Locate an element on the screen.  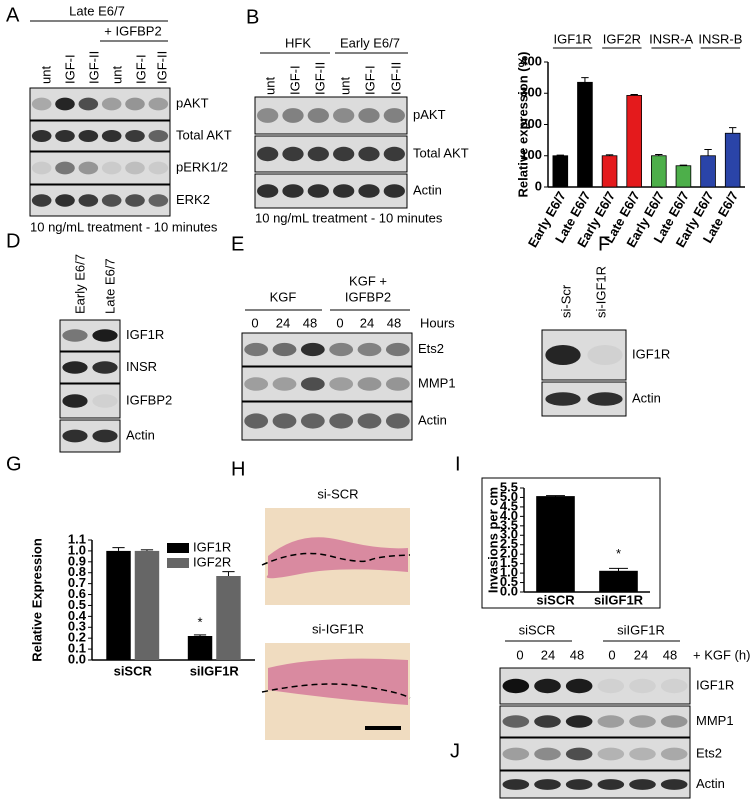
group-label: KGF is located at coordinates (283, 296).